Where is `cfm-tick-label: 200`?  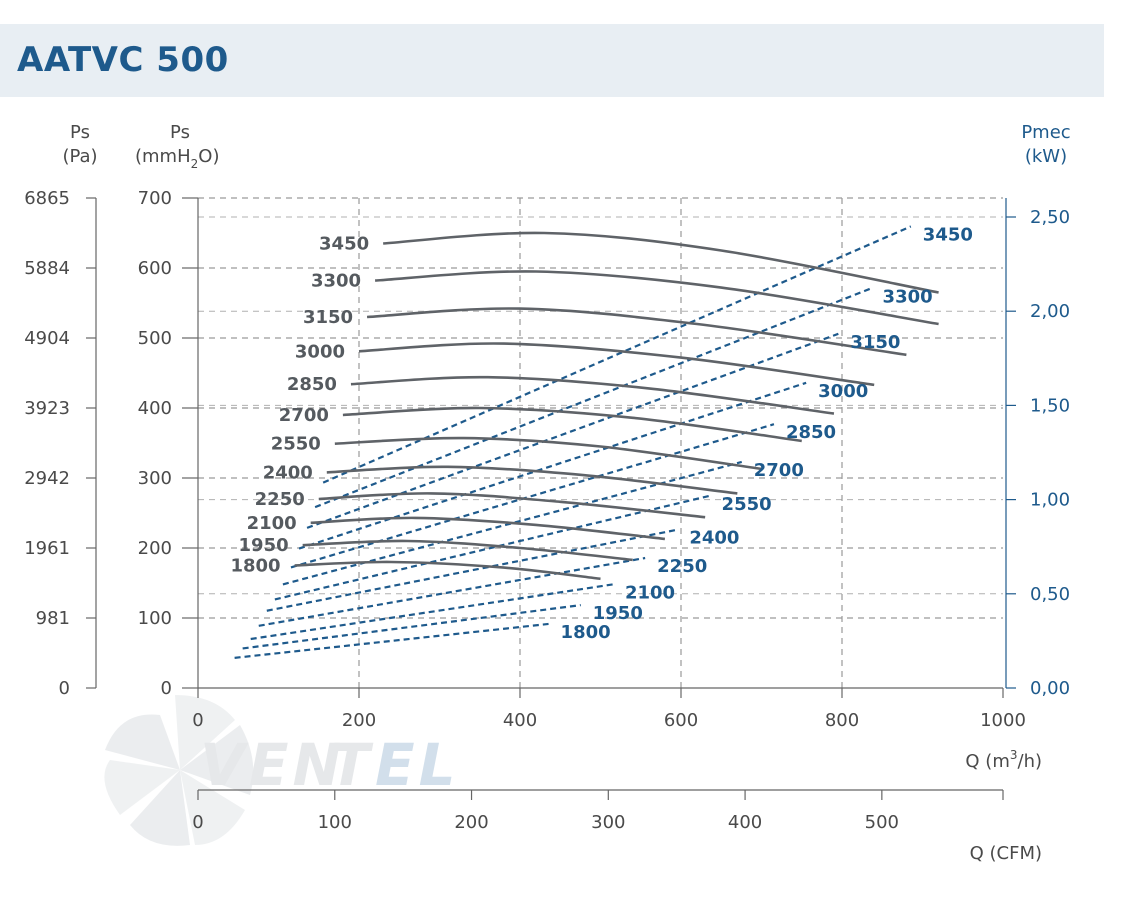
cfm-tick-label: 200 is located at coordinates (471, 822).